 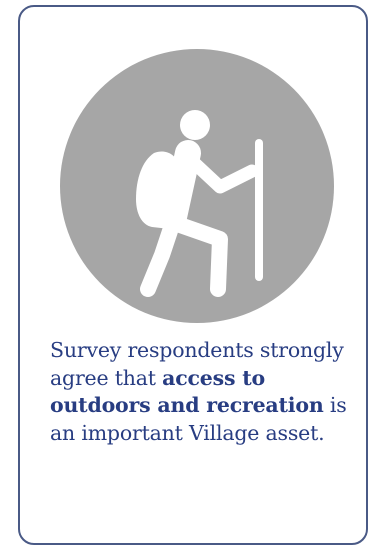 I want to click on hiker-icon, so click(x=199, y=203).